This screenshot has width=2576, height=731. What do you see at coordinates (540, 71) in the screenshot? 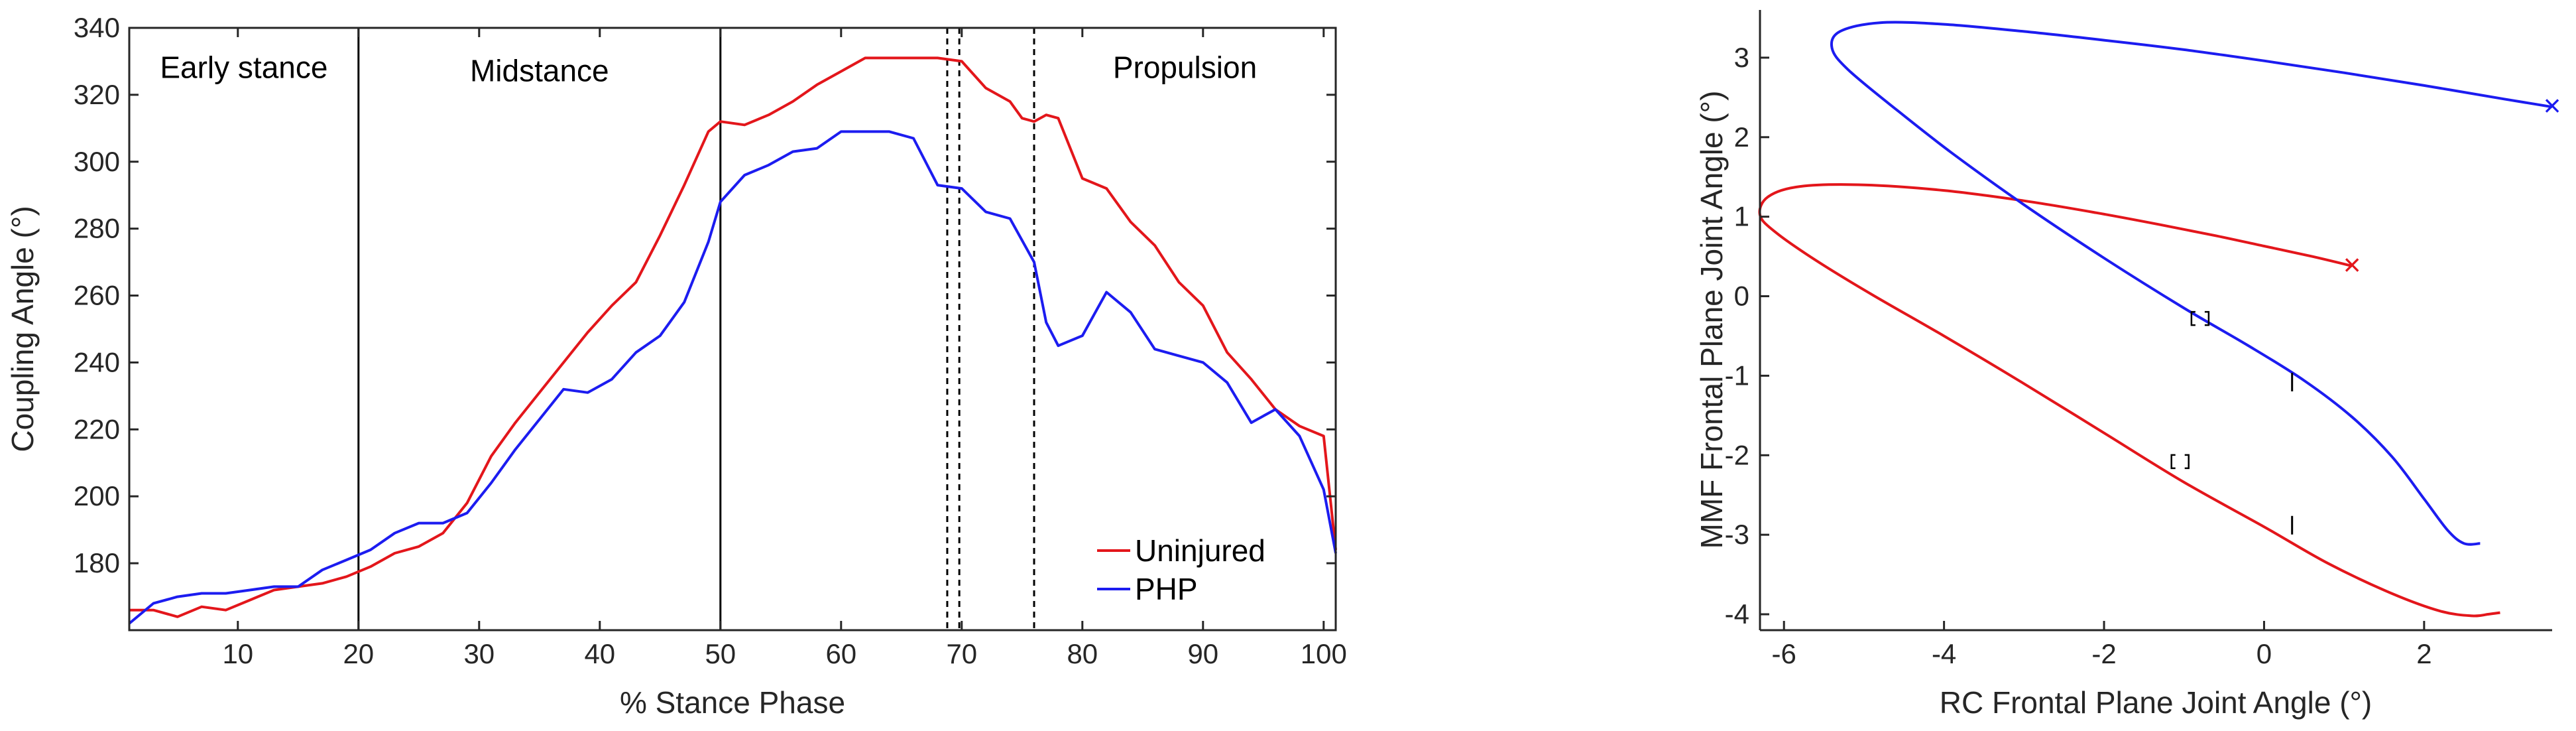
I see `phase-label-1: Midstance` at bounding box center [540, 71].